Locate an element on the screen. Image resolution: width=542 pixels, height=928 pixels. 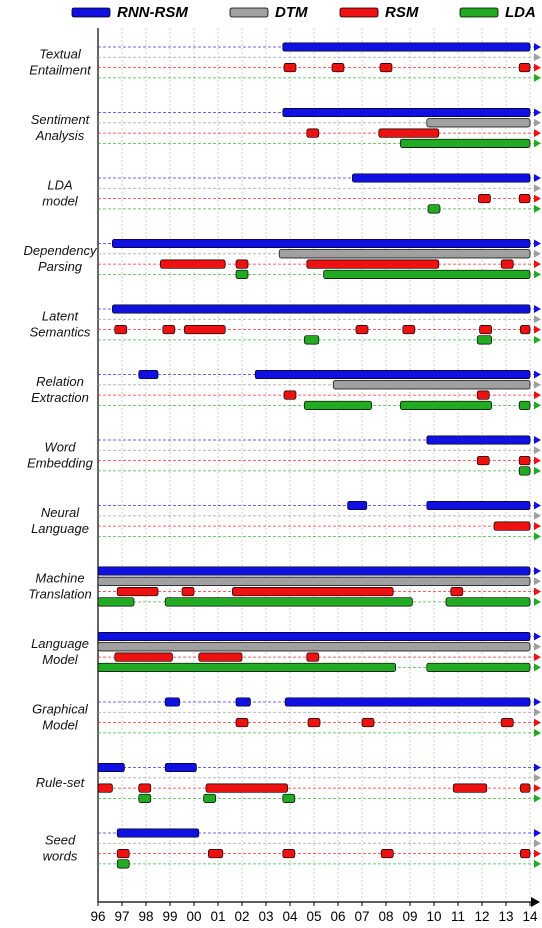
x-tick-label: 08 is located at coordinates (385, 916).